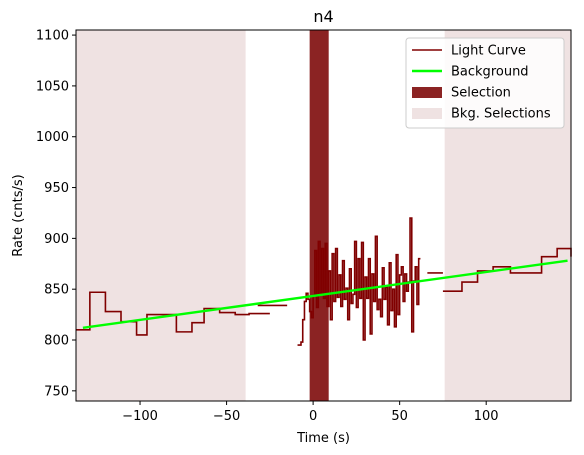 The image size is (584, 455). Describe the element at coordinates (501, 114) in the screenshot. I see `legend-label-3: Bkg. Selections` at that location.